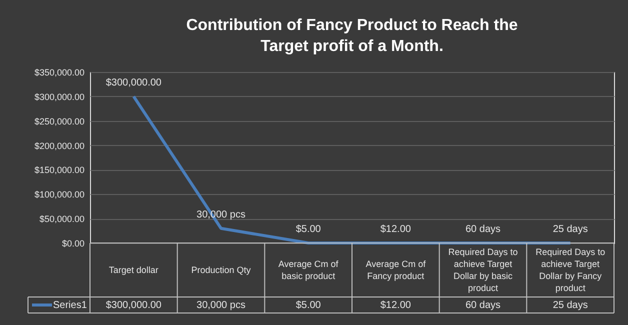 The image size is (628, 325). Describe the element at coordinates (59, 195) in the screenshot. I see `y-tick-label: $100,000.00` at that location.